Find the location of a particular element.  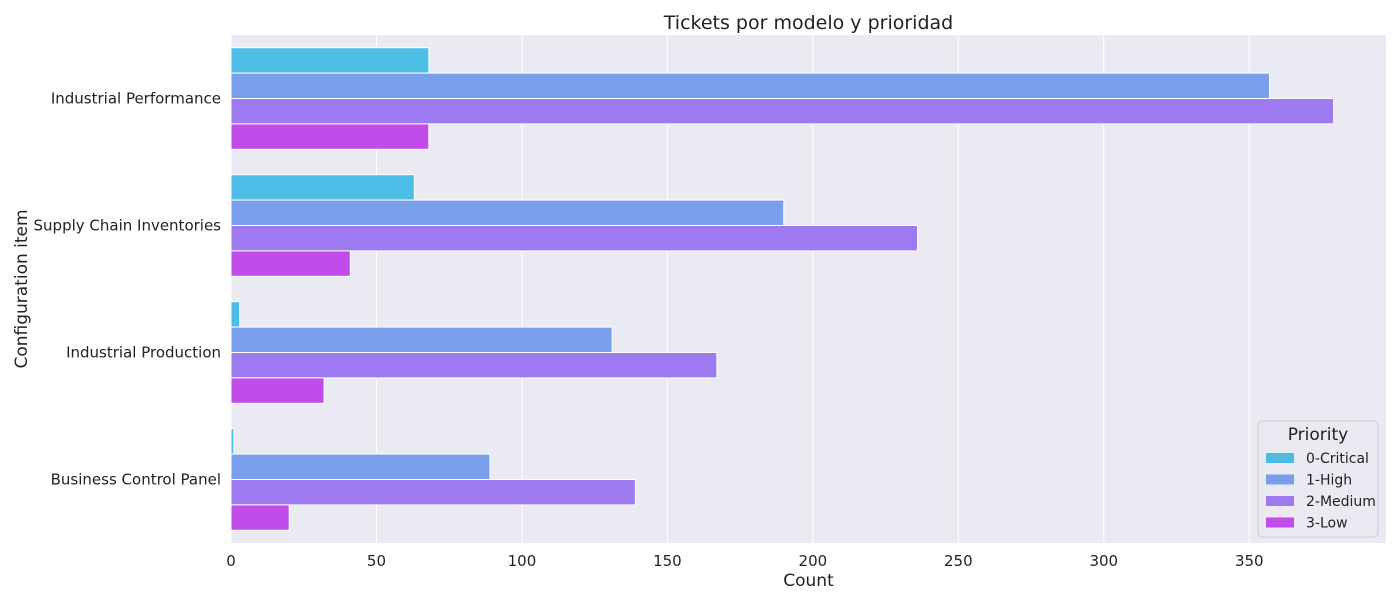

y-tick-label: Business Control Panel is located at coordinates (136, 480).